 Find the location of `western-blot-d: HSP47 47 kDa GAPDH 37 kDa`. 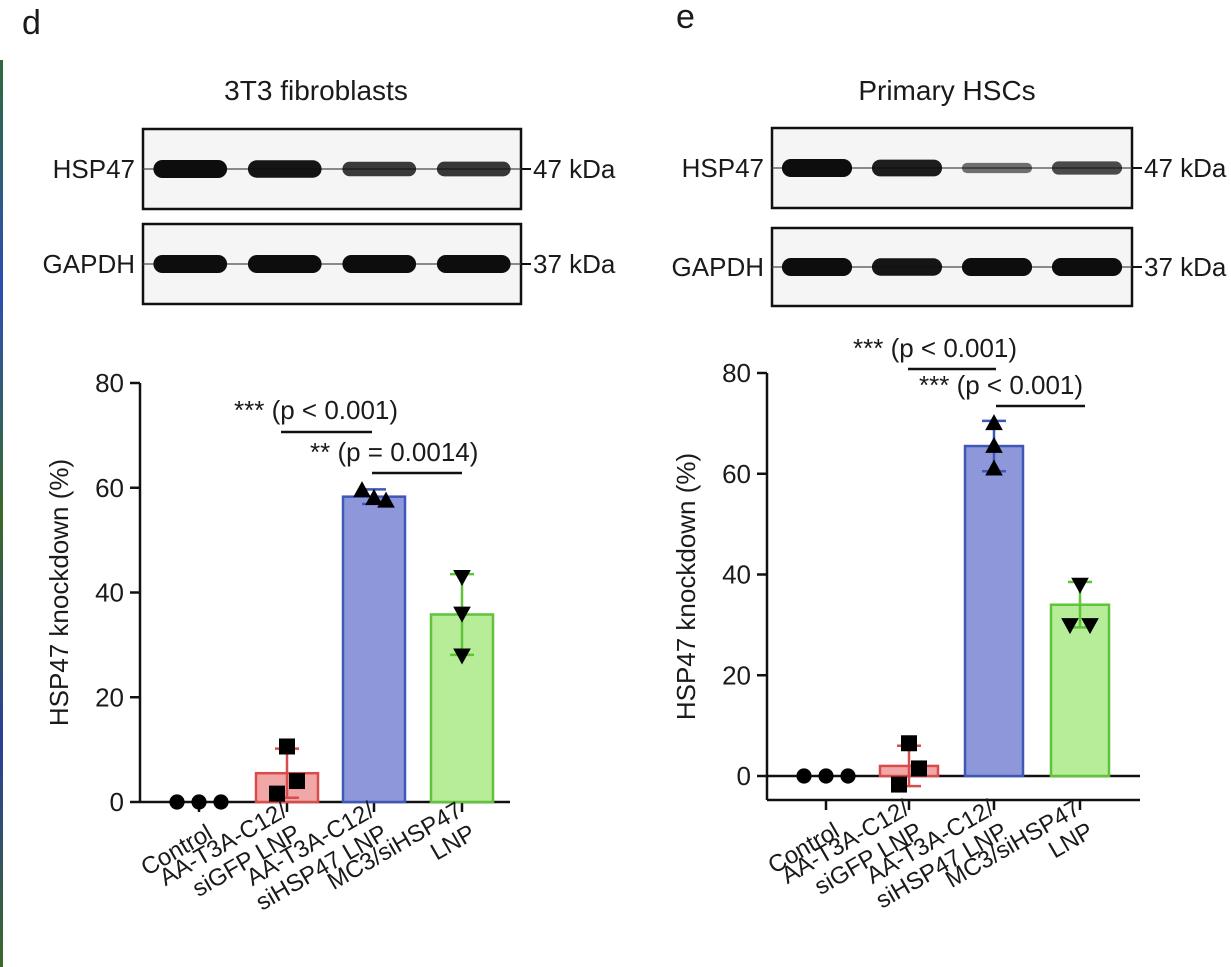

western-blot-d: HSP47 47 kDa GAPDH 37 kDa is located at coordinates (329, 216).